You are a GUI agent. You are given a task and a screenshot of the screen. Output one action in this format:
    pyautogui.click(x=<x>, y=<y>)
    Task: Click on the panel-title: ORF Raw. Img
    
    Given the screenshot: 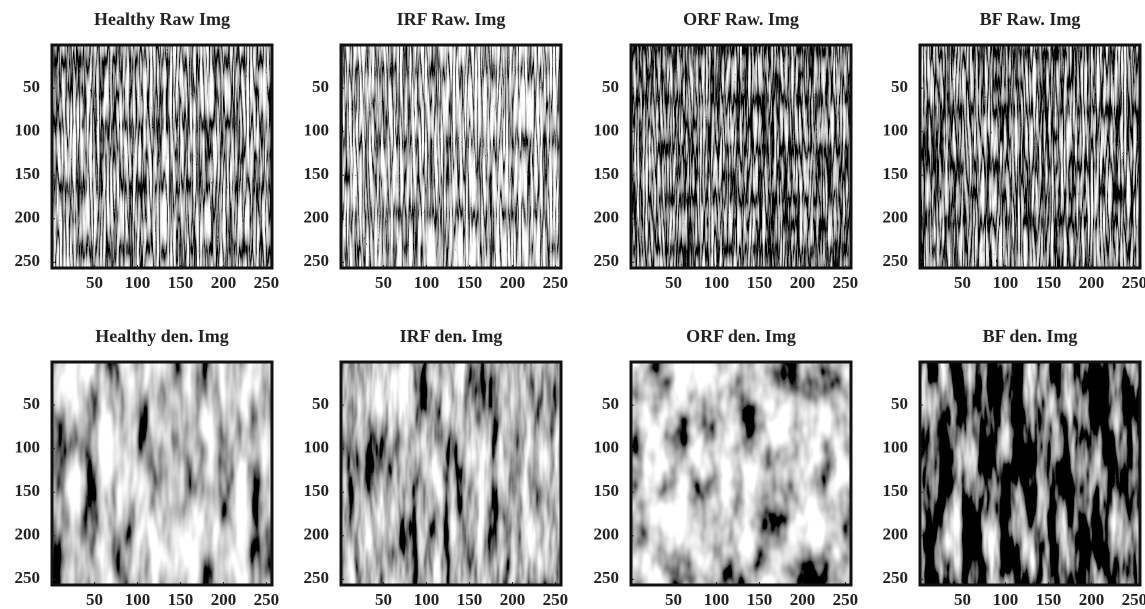 What is the action you would take?
    pyautogui.click(x=741, y=19)
    